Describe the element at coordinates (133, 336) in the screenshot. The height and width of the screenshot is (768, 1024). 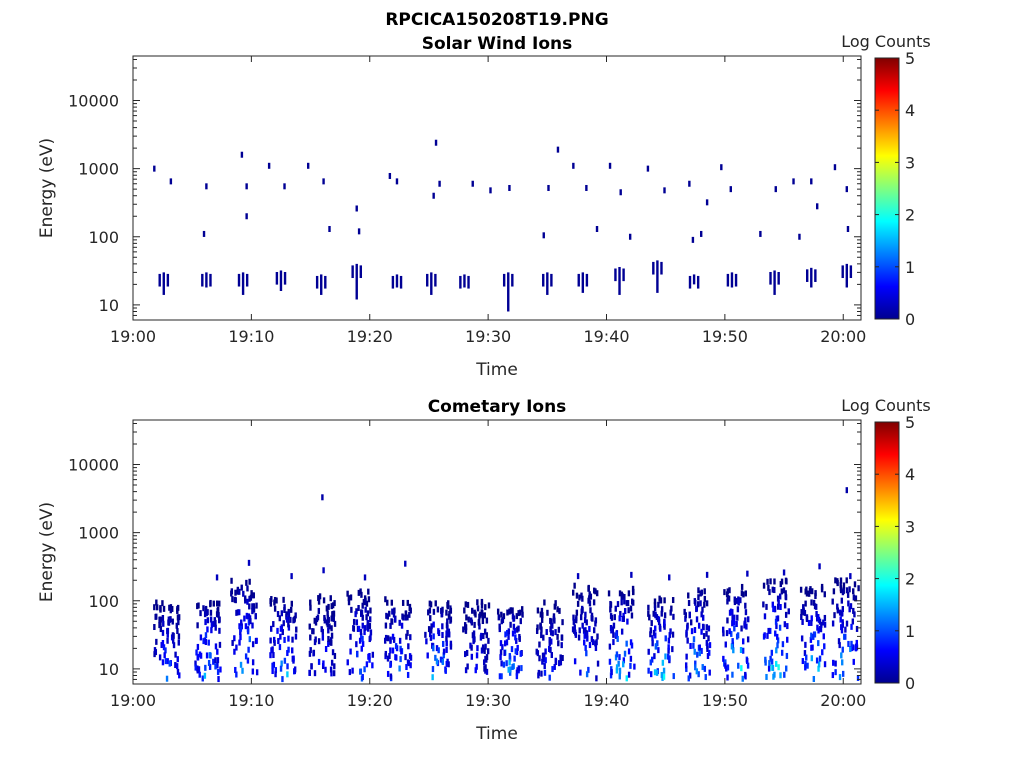
I see `x-tick-label: 19:00` at that location.